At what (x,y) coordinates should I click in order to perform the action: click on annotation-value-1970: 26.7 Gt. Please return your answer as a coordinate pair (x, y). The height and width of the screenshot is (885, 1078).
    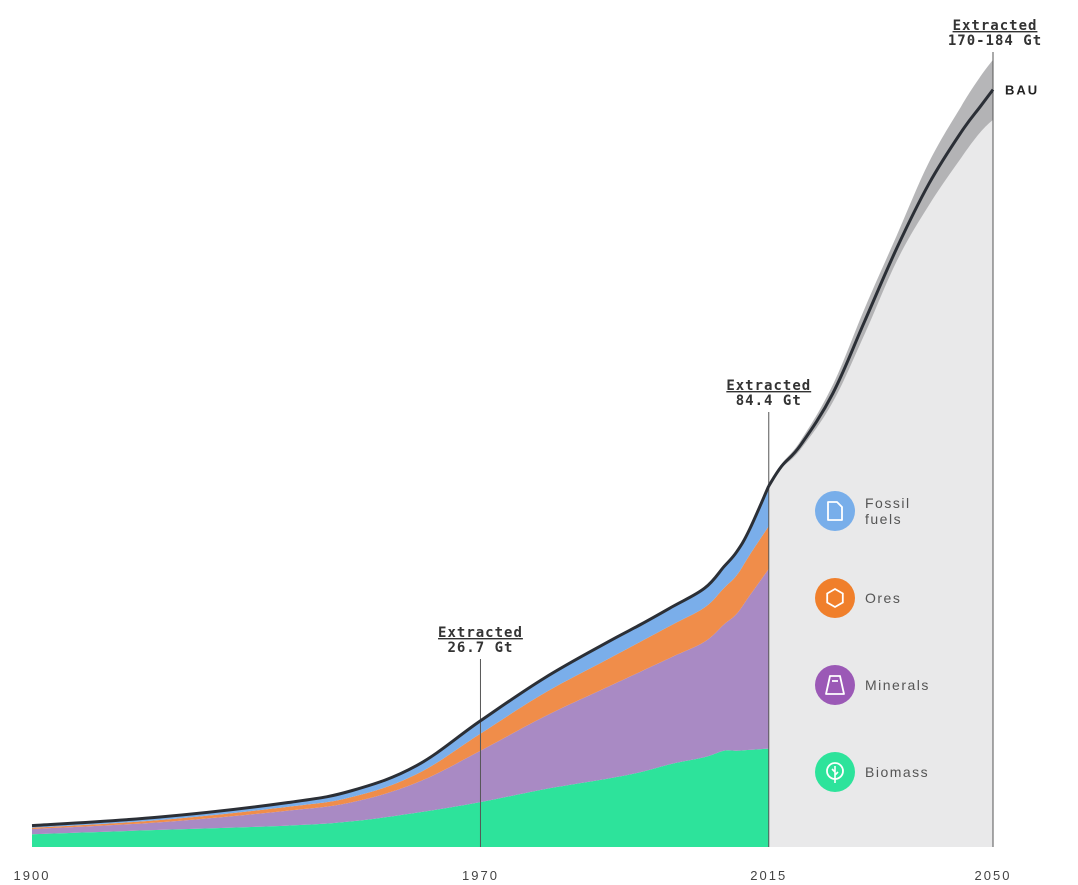
    Looking at the image, I should click on (480, 648).